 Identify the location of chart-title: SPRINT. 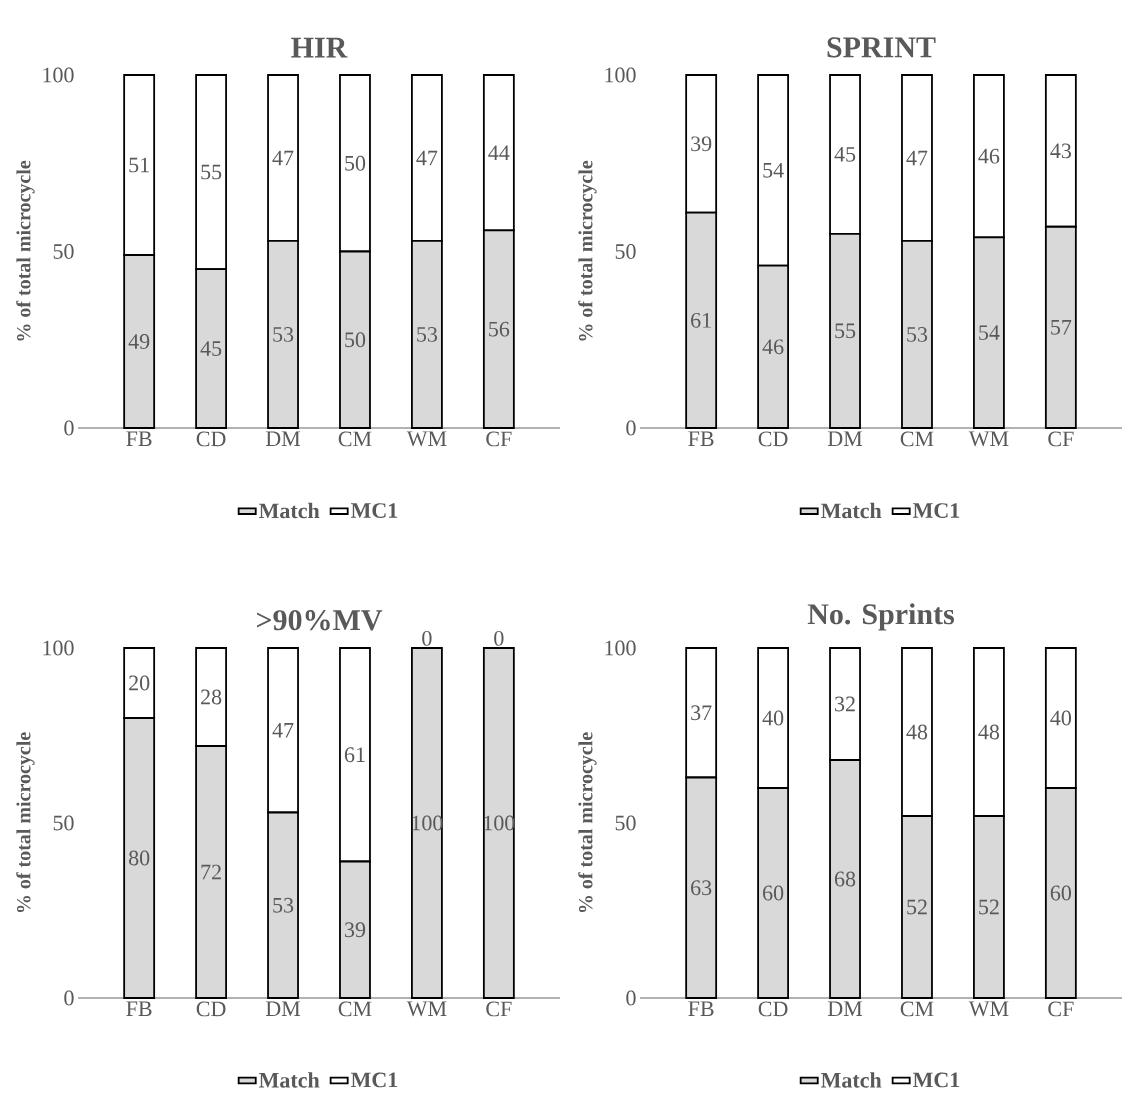
(881, 47).